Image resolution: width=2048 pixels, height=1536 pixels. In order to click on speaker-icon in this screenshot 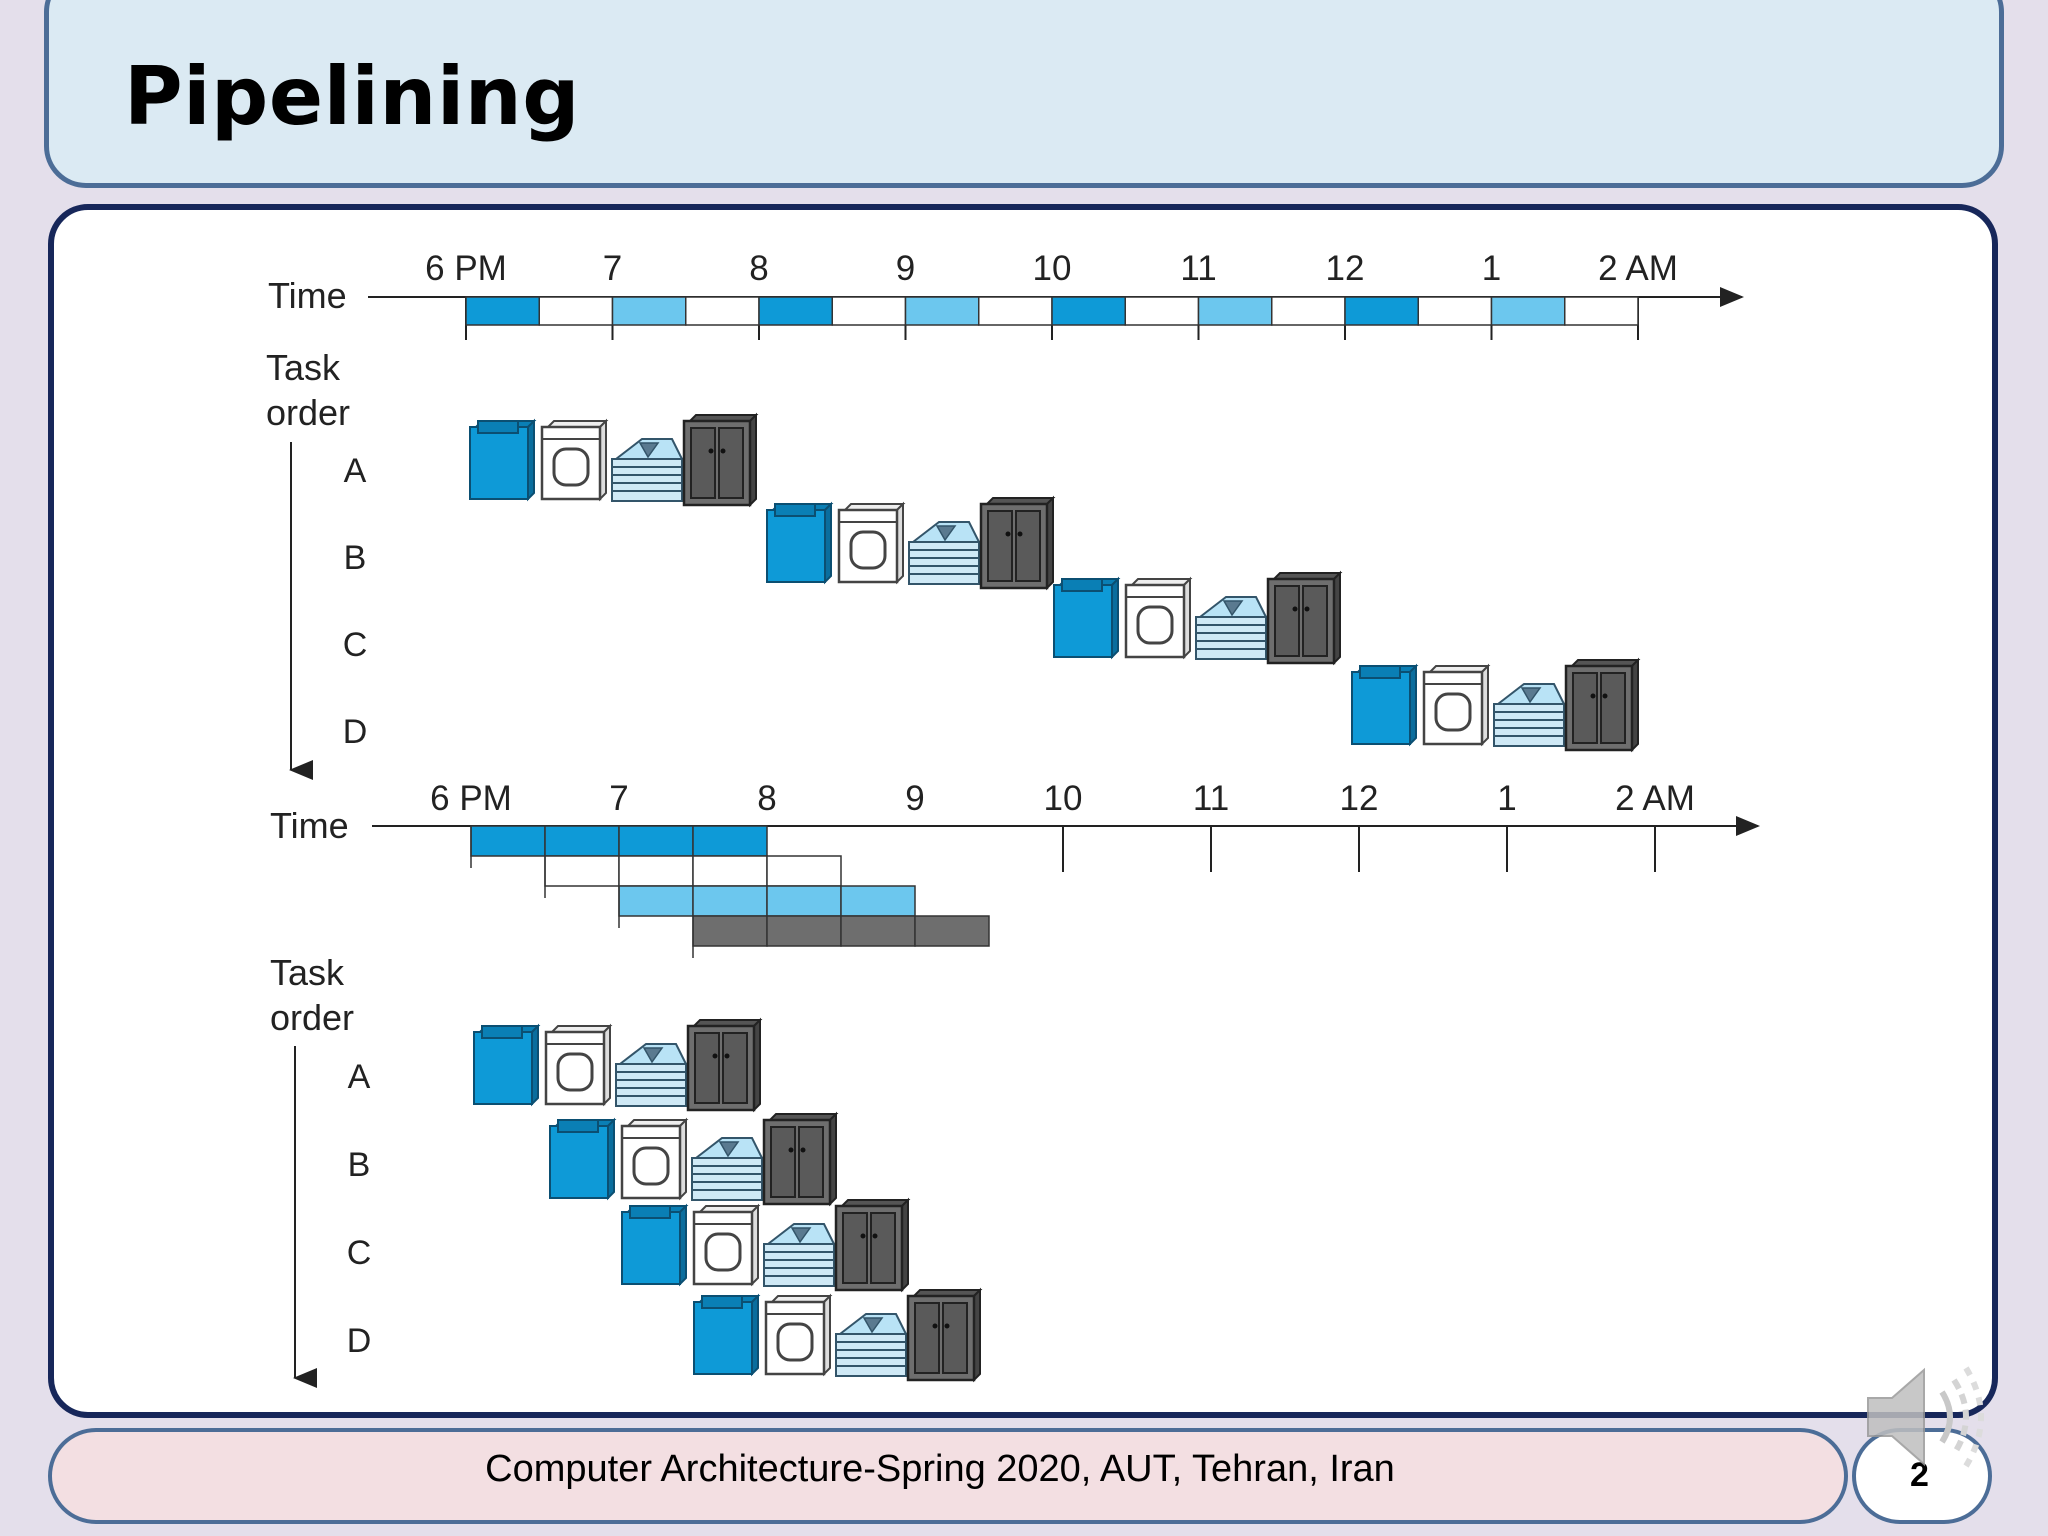, I will do `click(1927, 1417)`.